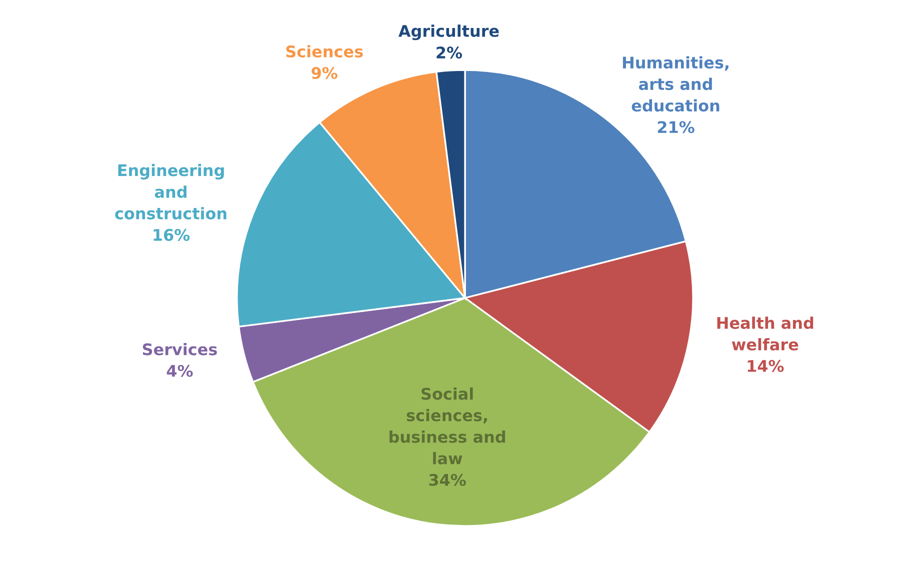 The image size is (909, 587). I want to click on slice-label: Health and welfare, so click(765, 333).